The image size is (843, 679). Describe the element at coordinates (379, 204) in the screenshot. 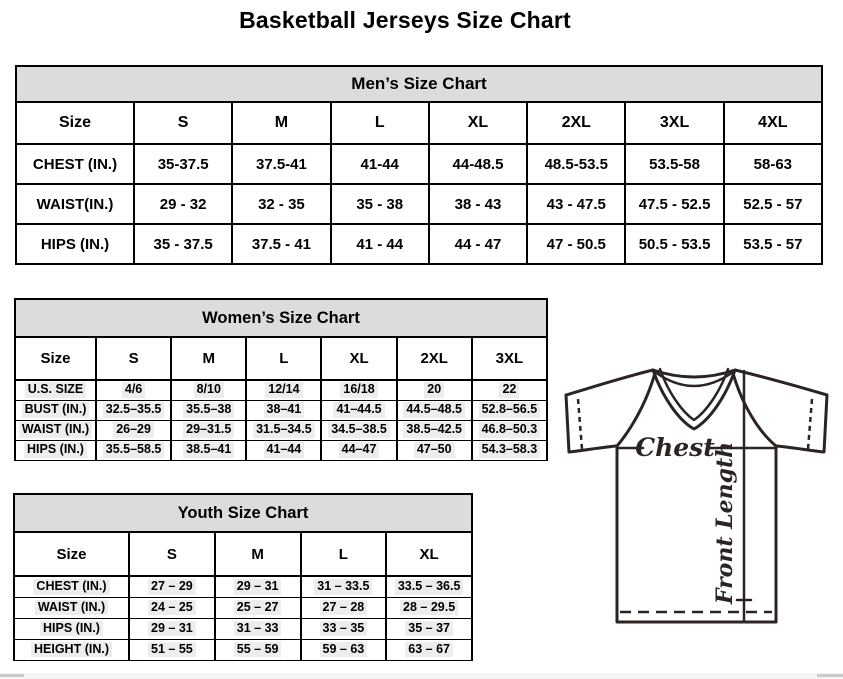

I see `value-cell: 35 - 38` at that location.